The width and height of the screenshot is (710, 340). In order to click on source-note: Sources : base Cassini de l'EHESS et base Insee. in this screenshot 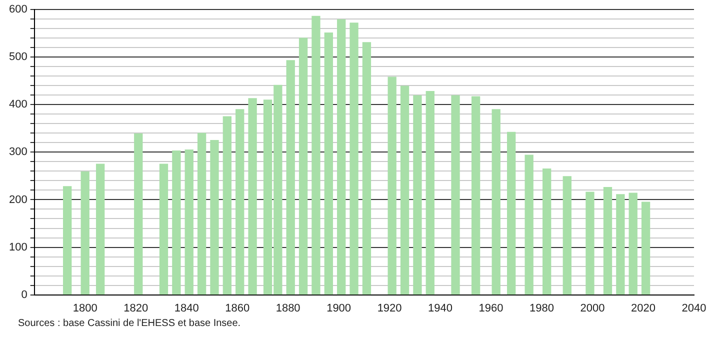, I will do `click(129, 323)`.